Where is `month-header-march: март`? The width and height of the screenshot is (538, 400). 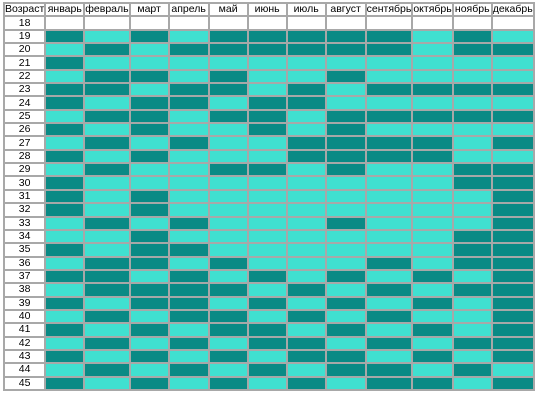 month-header-march: март is located at coordinates (149, 10).